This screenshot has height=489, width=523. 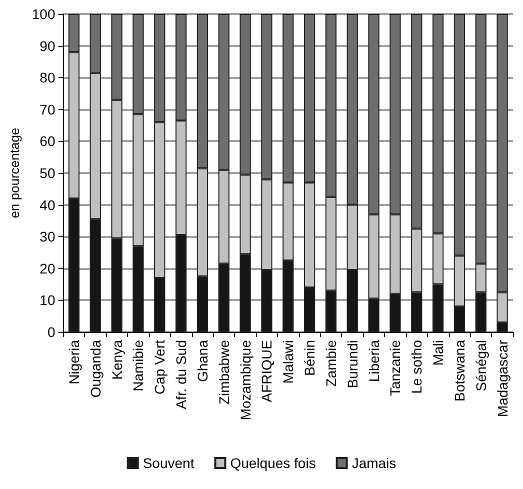 What do you see at coordinates (48, 173) in the screenshot?
I see `y-tick-label: 50` at bounding box center [48, 173].